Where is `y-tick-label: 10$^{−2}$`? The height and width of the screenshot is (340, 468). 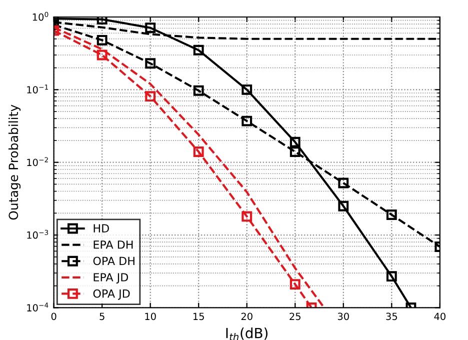
y-tick-label: 10$^{−2}$ is located at coordinates (37, 161).